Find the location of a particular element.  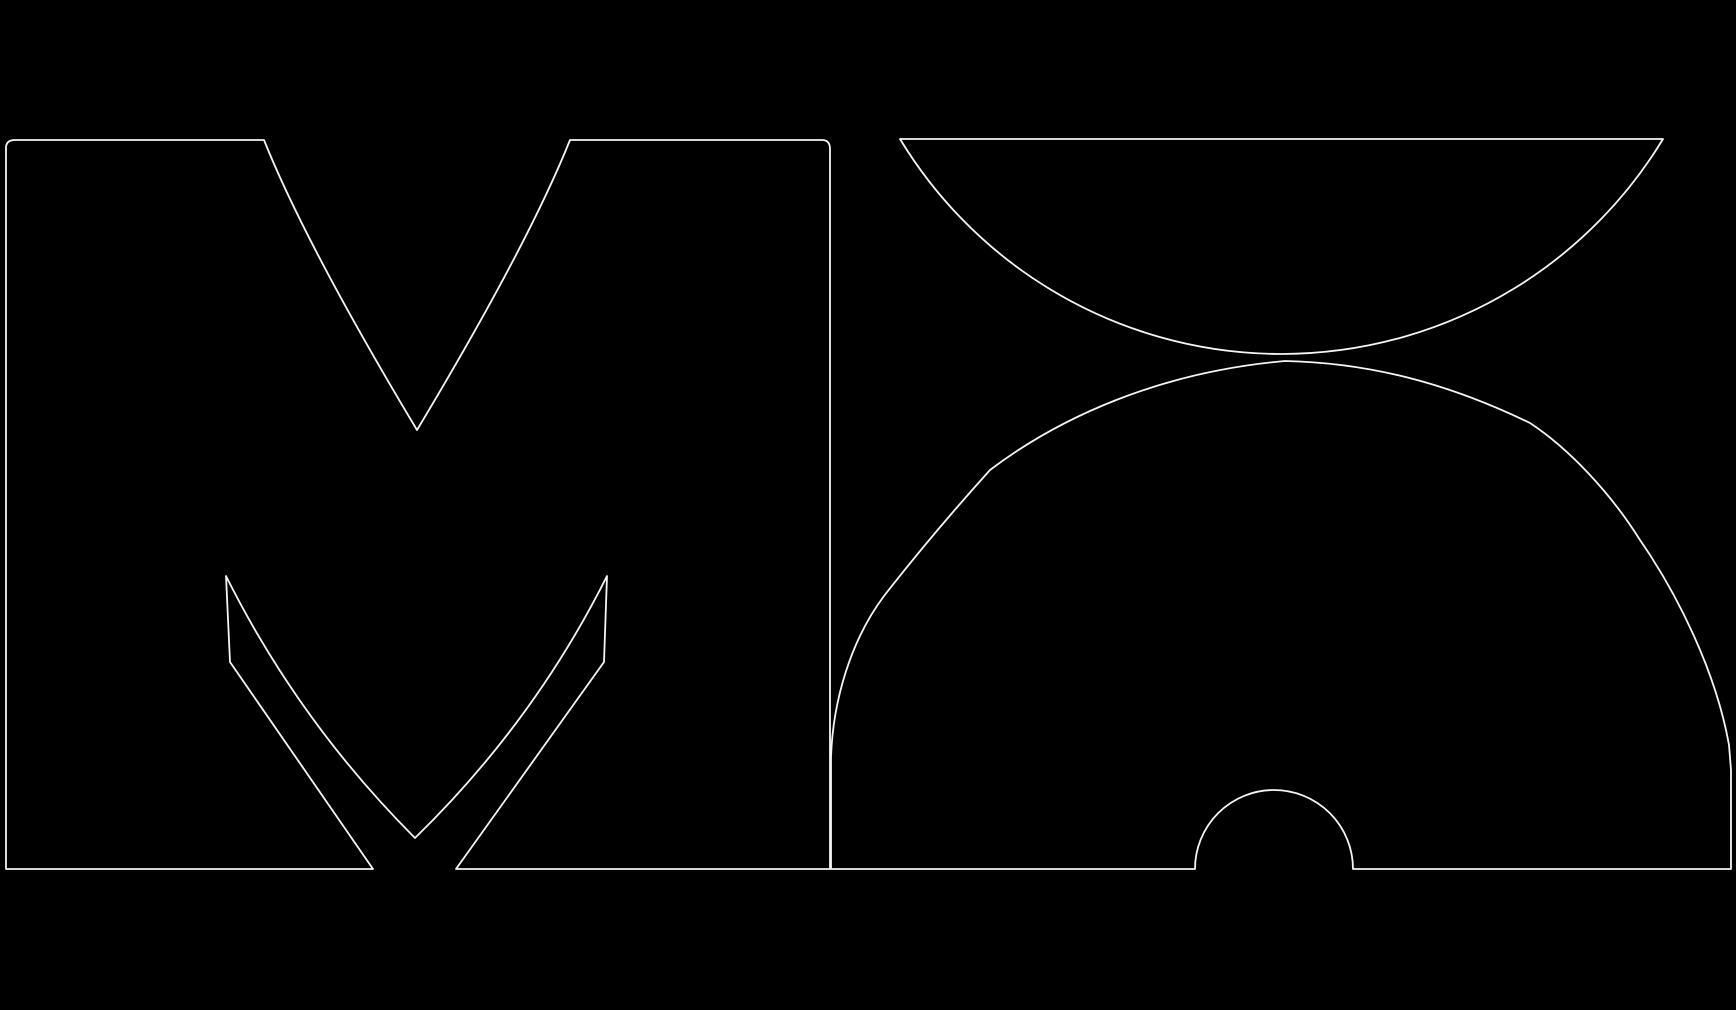

bowl-shape is located at coordinates (1281, 246).